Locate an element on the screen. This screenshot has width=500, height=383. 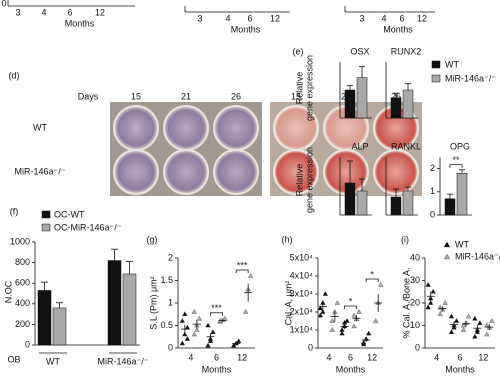
day-label: 15 is located at coordinates (136, 96).